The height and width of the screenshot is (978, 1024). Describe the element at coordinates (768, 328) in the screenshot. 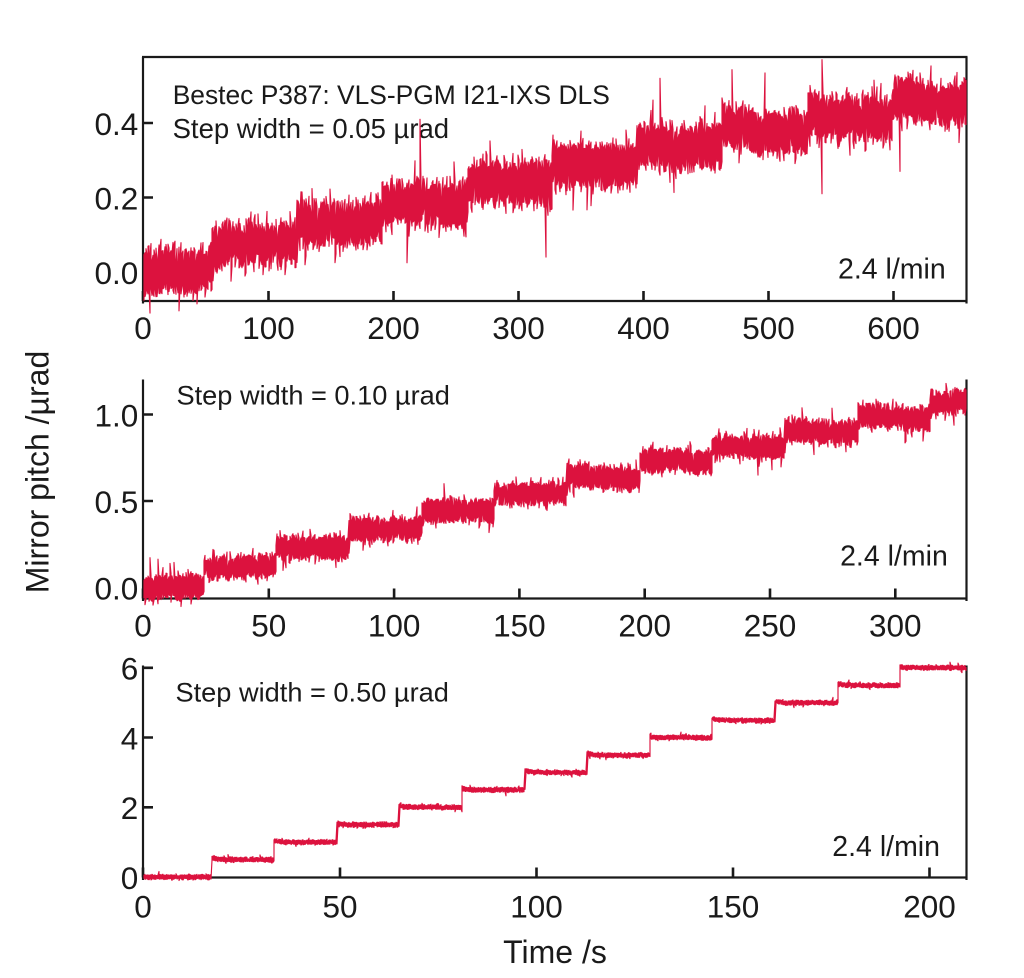

I see `svg-text: 500` at that location.